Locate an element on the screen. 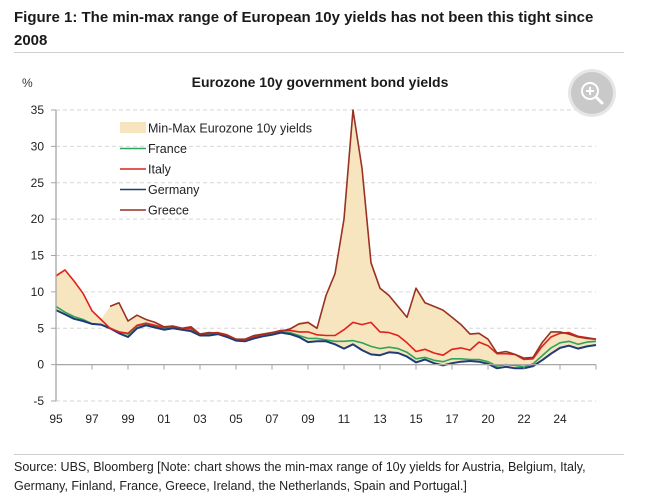 The width and height of the screenshot is (661, 504). y-tick-label: 15 is located at coordinates (38, 256).